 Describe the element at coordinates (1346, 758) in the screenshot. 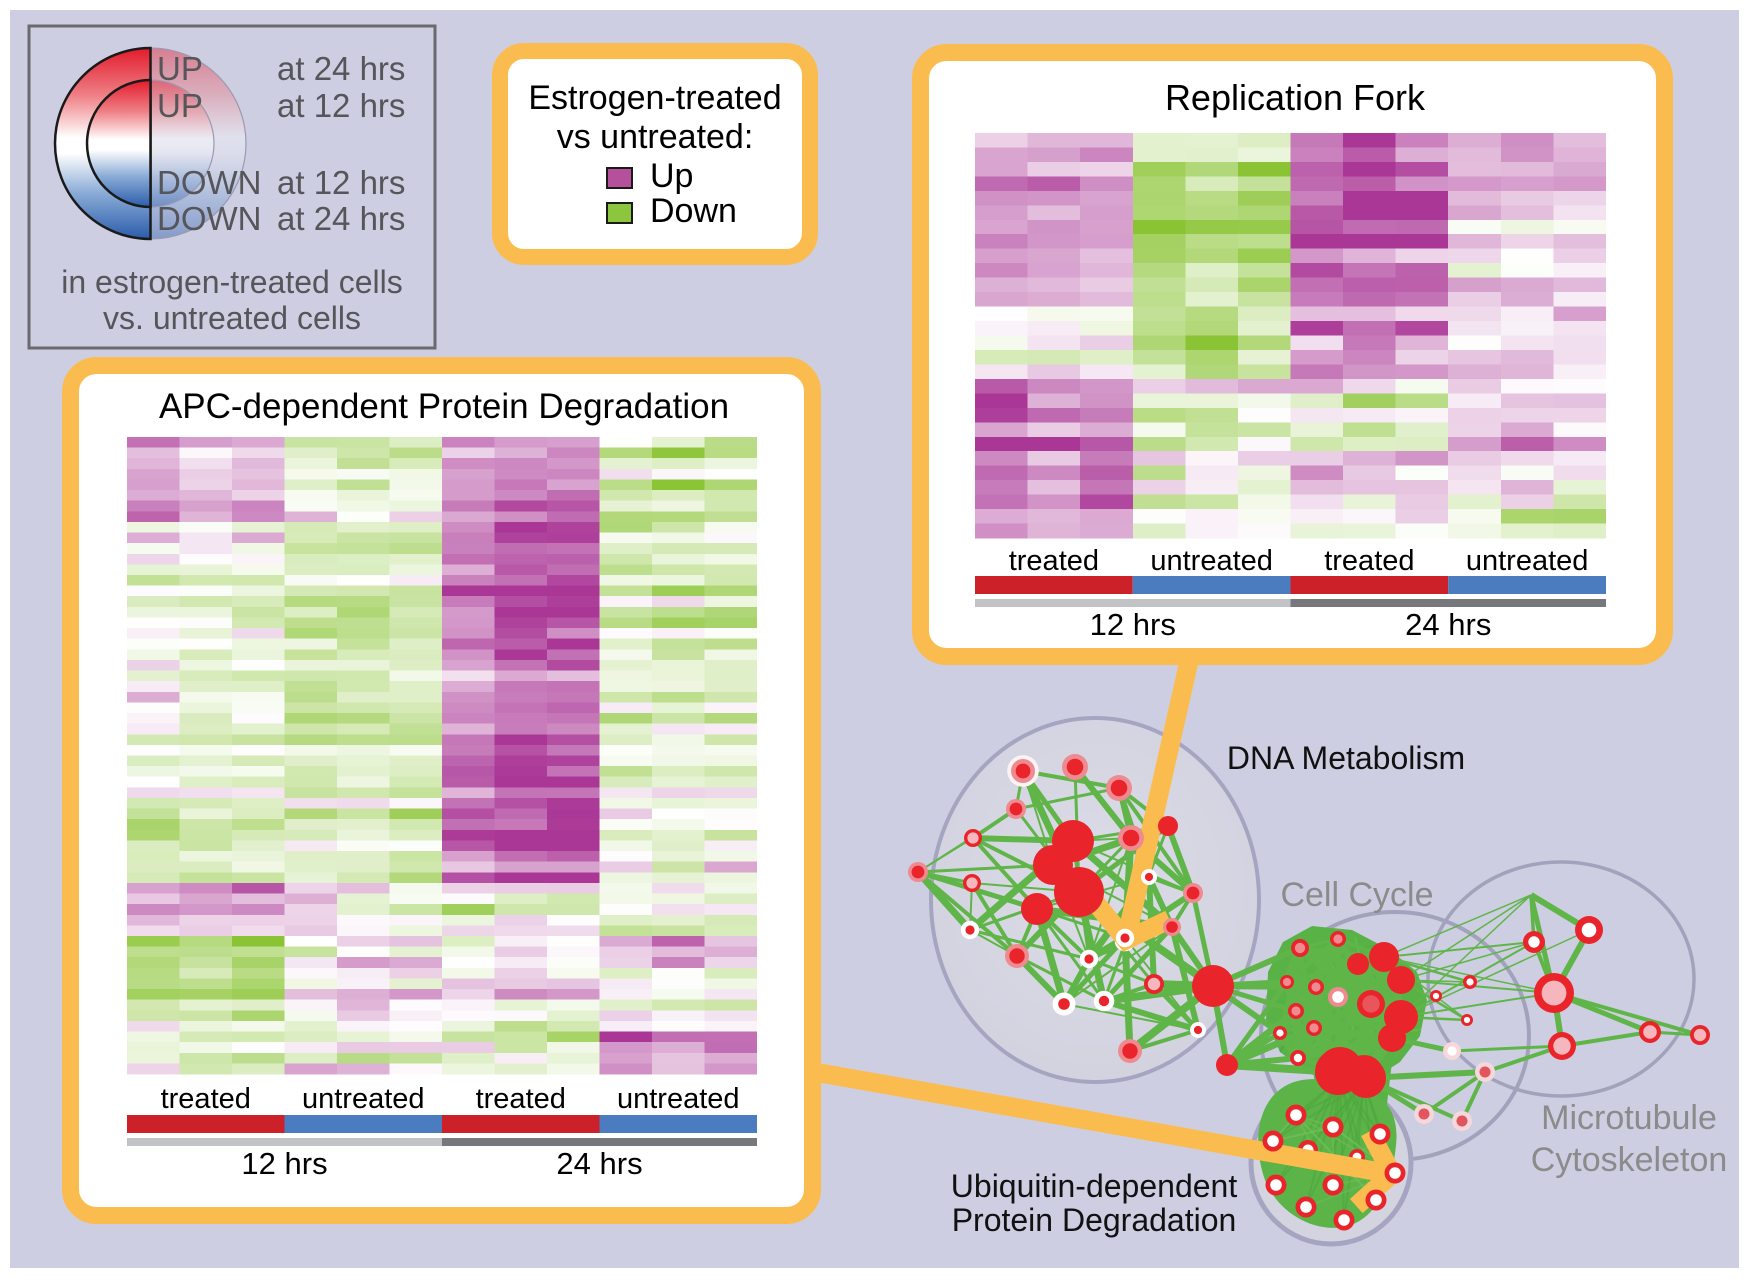

I see `svg-text: DNA Metabolism` at that location.